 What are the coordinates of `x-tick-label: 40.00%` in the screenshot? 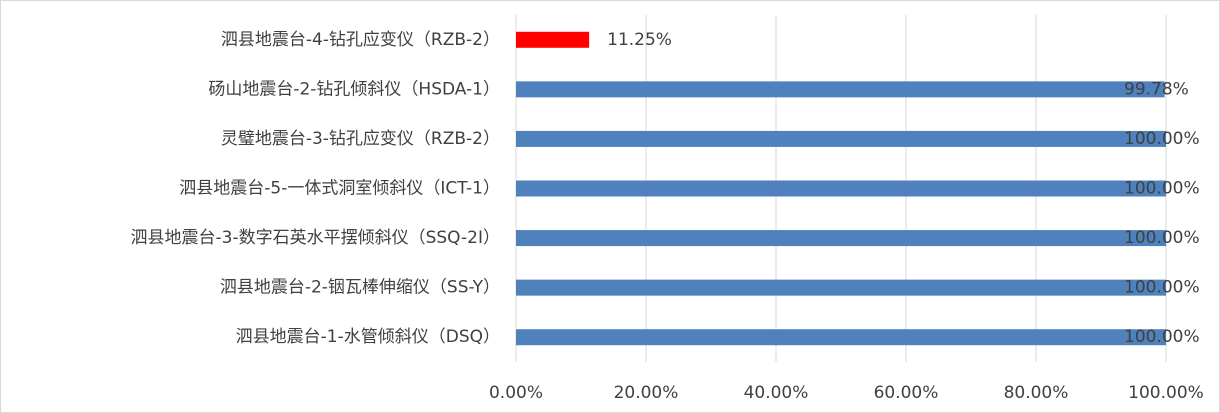 It's located at (776, 393).